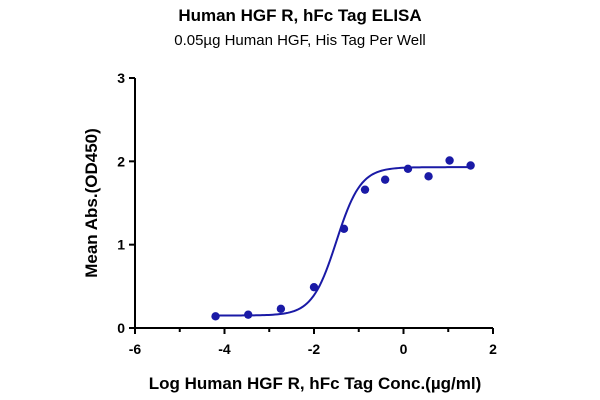  What do you see at coordinates (314, 349) in the screenshot?
I see `x-tick-label: -2` at bounding box center [314, 349].